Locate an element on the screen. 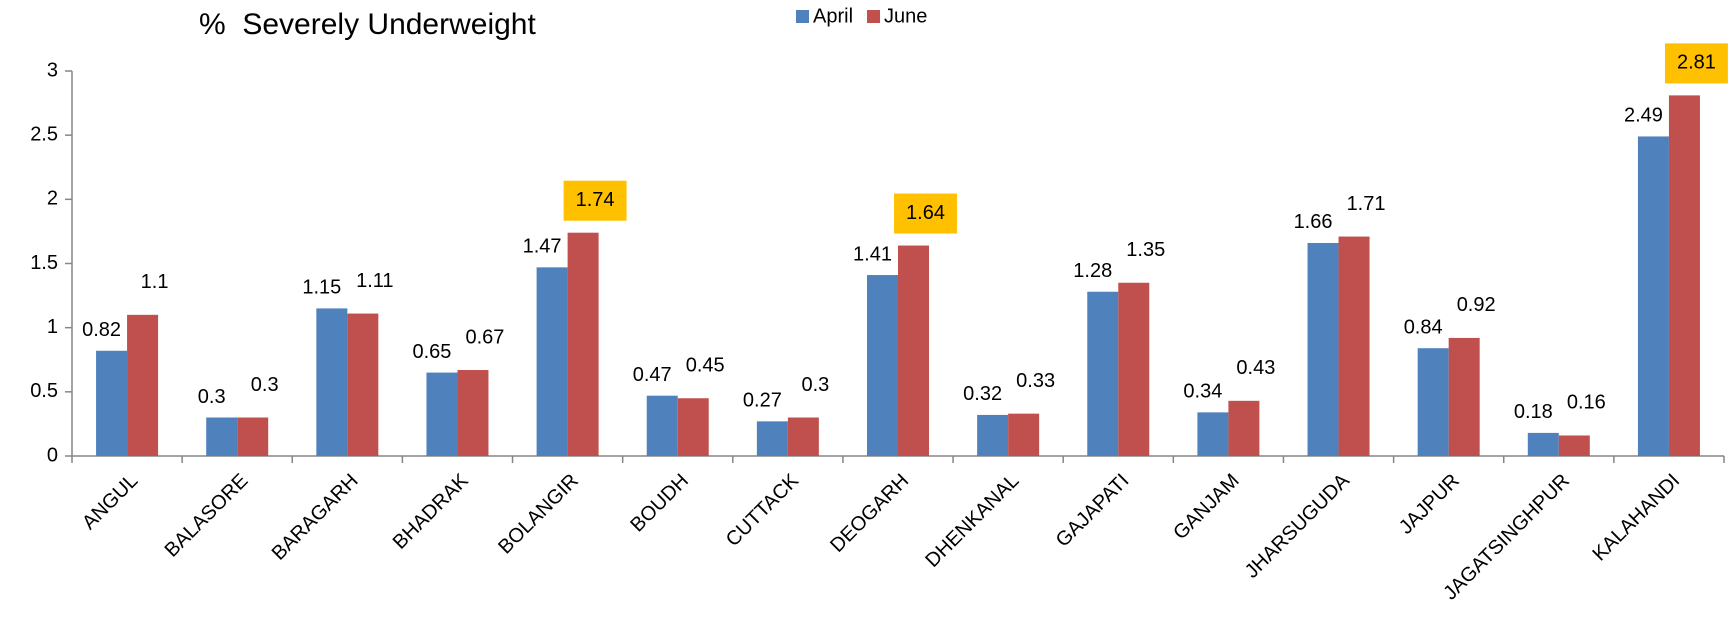  data-label: 1.71 is located at coordinates (1366, 204).